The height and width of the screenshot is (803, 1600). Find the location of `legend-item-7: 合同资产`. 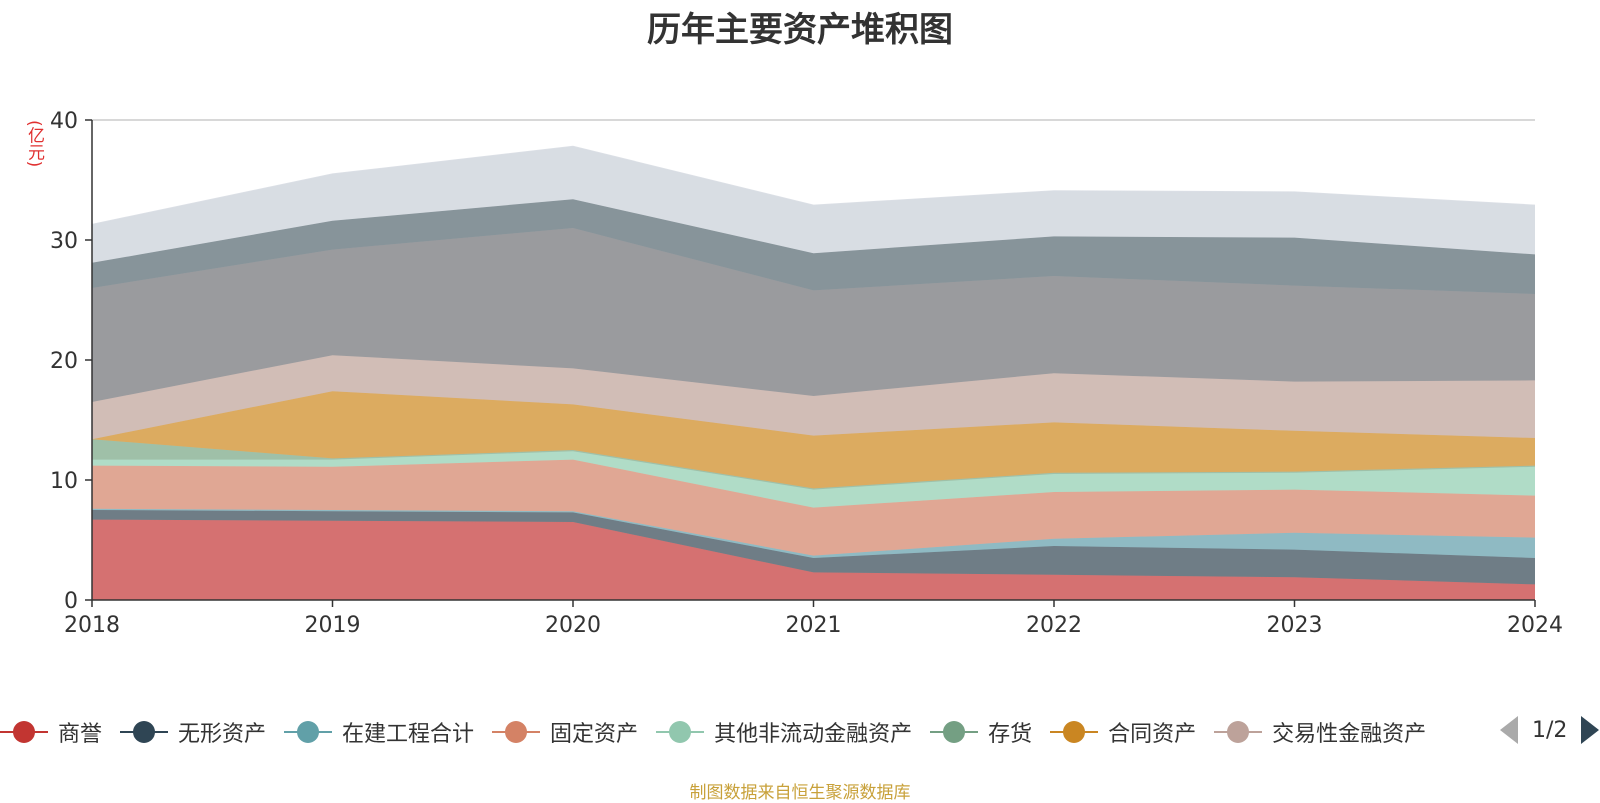

legend-item-7: 合同资产 is located at coordinates (1123, 732).